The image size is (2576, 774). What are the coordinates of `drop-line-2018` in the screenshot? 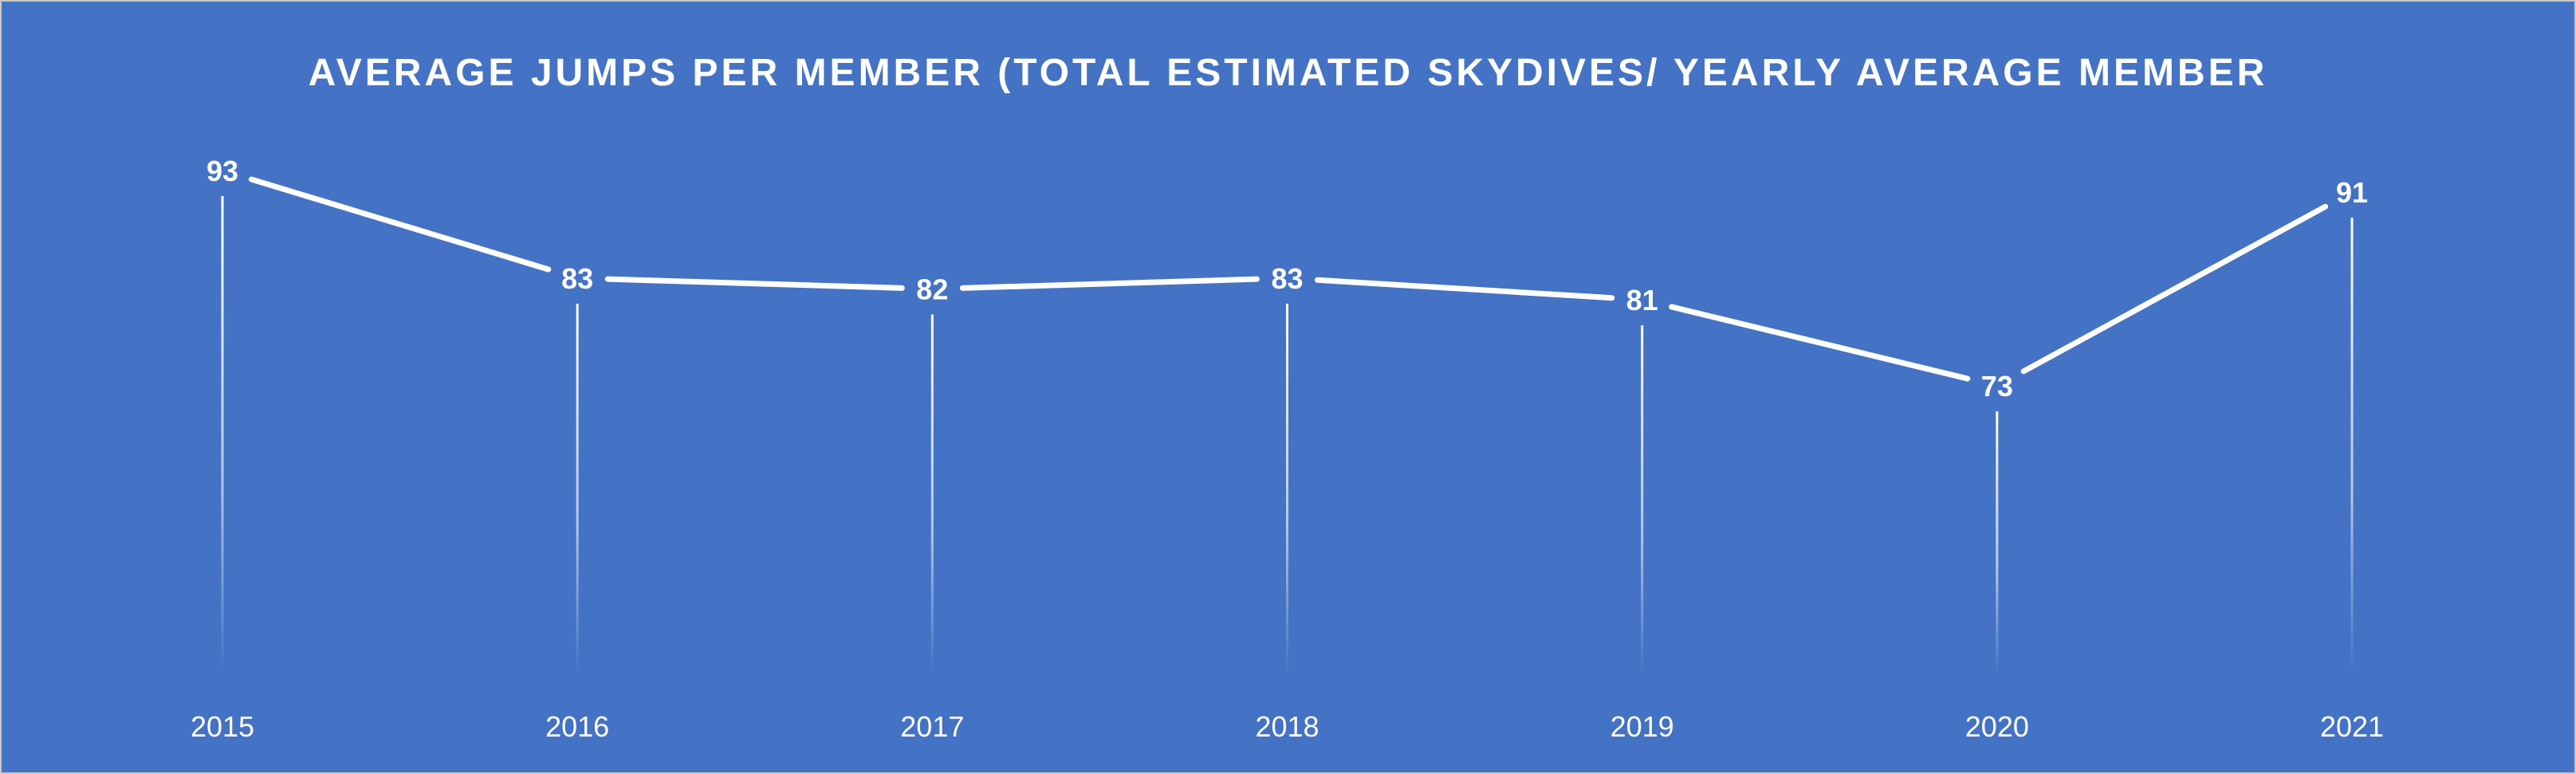 It's located at (1287, 490).